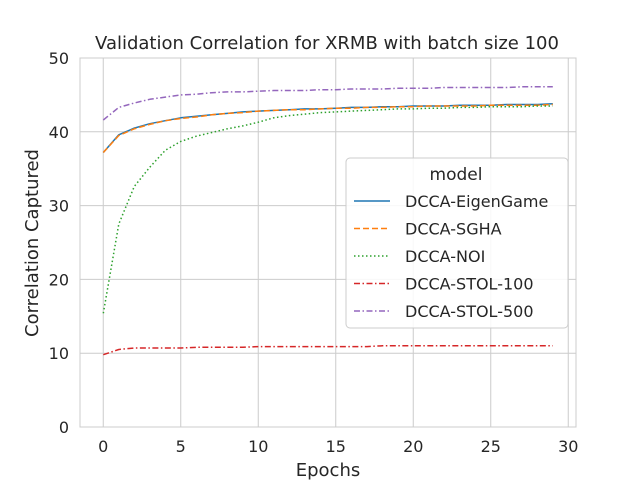 The width and height of the screenshot is (640, 480). What do you see at coordinates (59, 132) in the screenshot?
I see `y-tick-label: 40` at bounding box center [59, 132].